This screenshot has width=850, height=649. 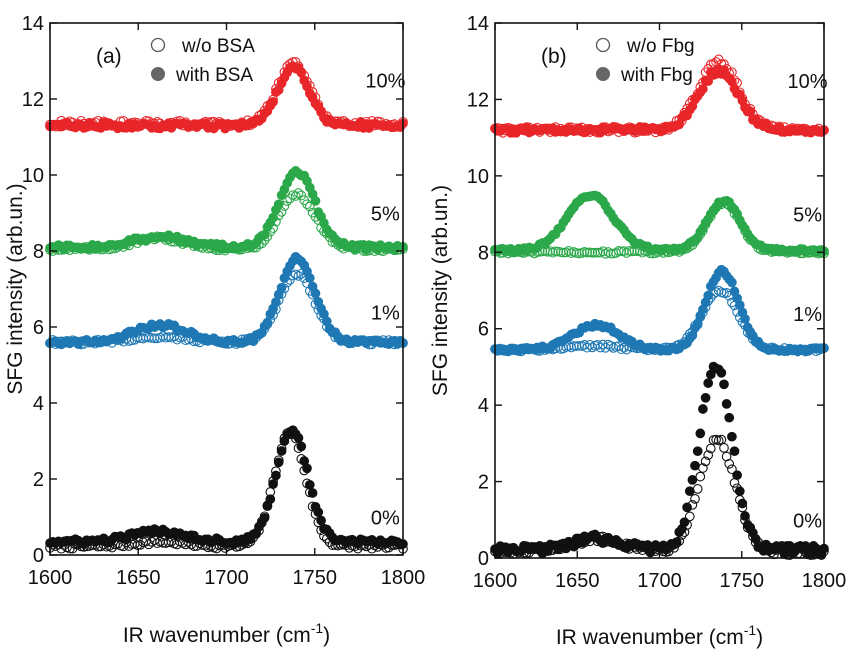 I want to click on panel-b-legend: w/o Fbg with Fbg, so click(x=645, y=61).